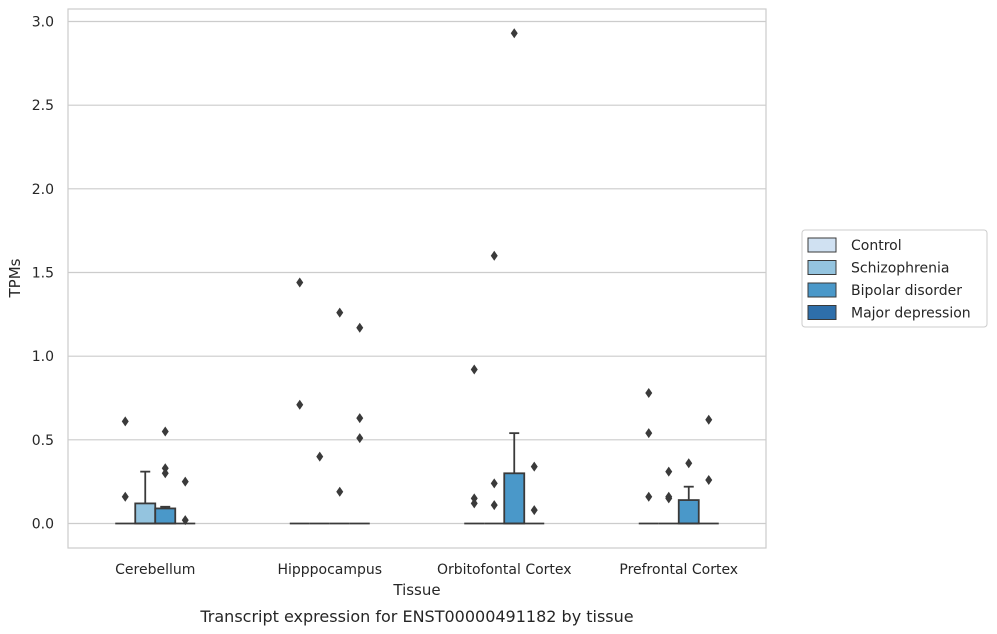  What do you see at coordinates (906, 291) in the screenshot?
I see `legend-label: Bipolar disorder` at bounding box center [906, 291].